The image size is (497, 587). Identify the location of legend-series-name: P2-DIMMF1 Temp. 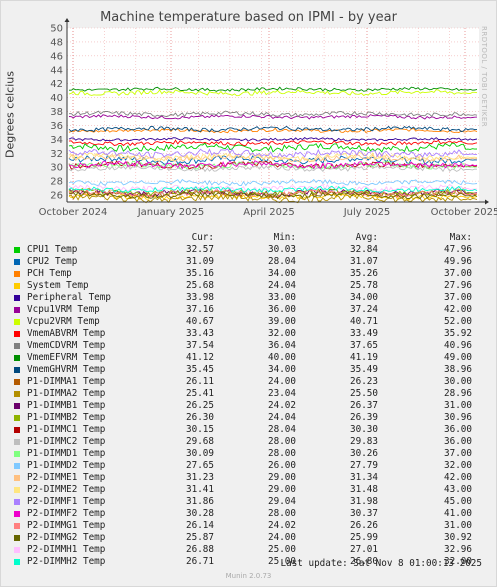
(66, 501).